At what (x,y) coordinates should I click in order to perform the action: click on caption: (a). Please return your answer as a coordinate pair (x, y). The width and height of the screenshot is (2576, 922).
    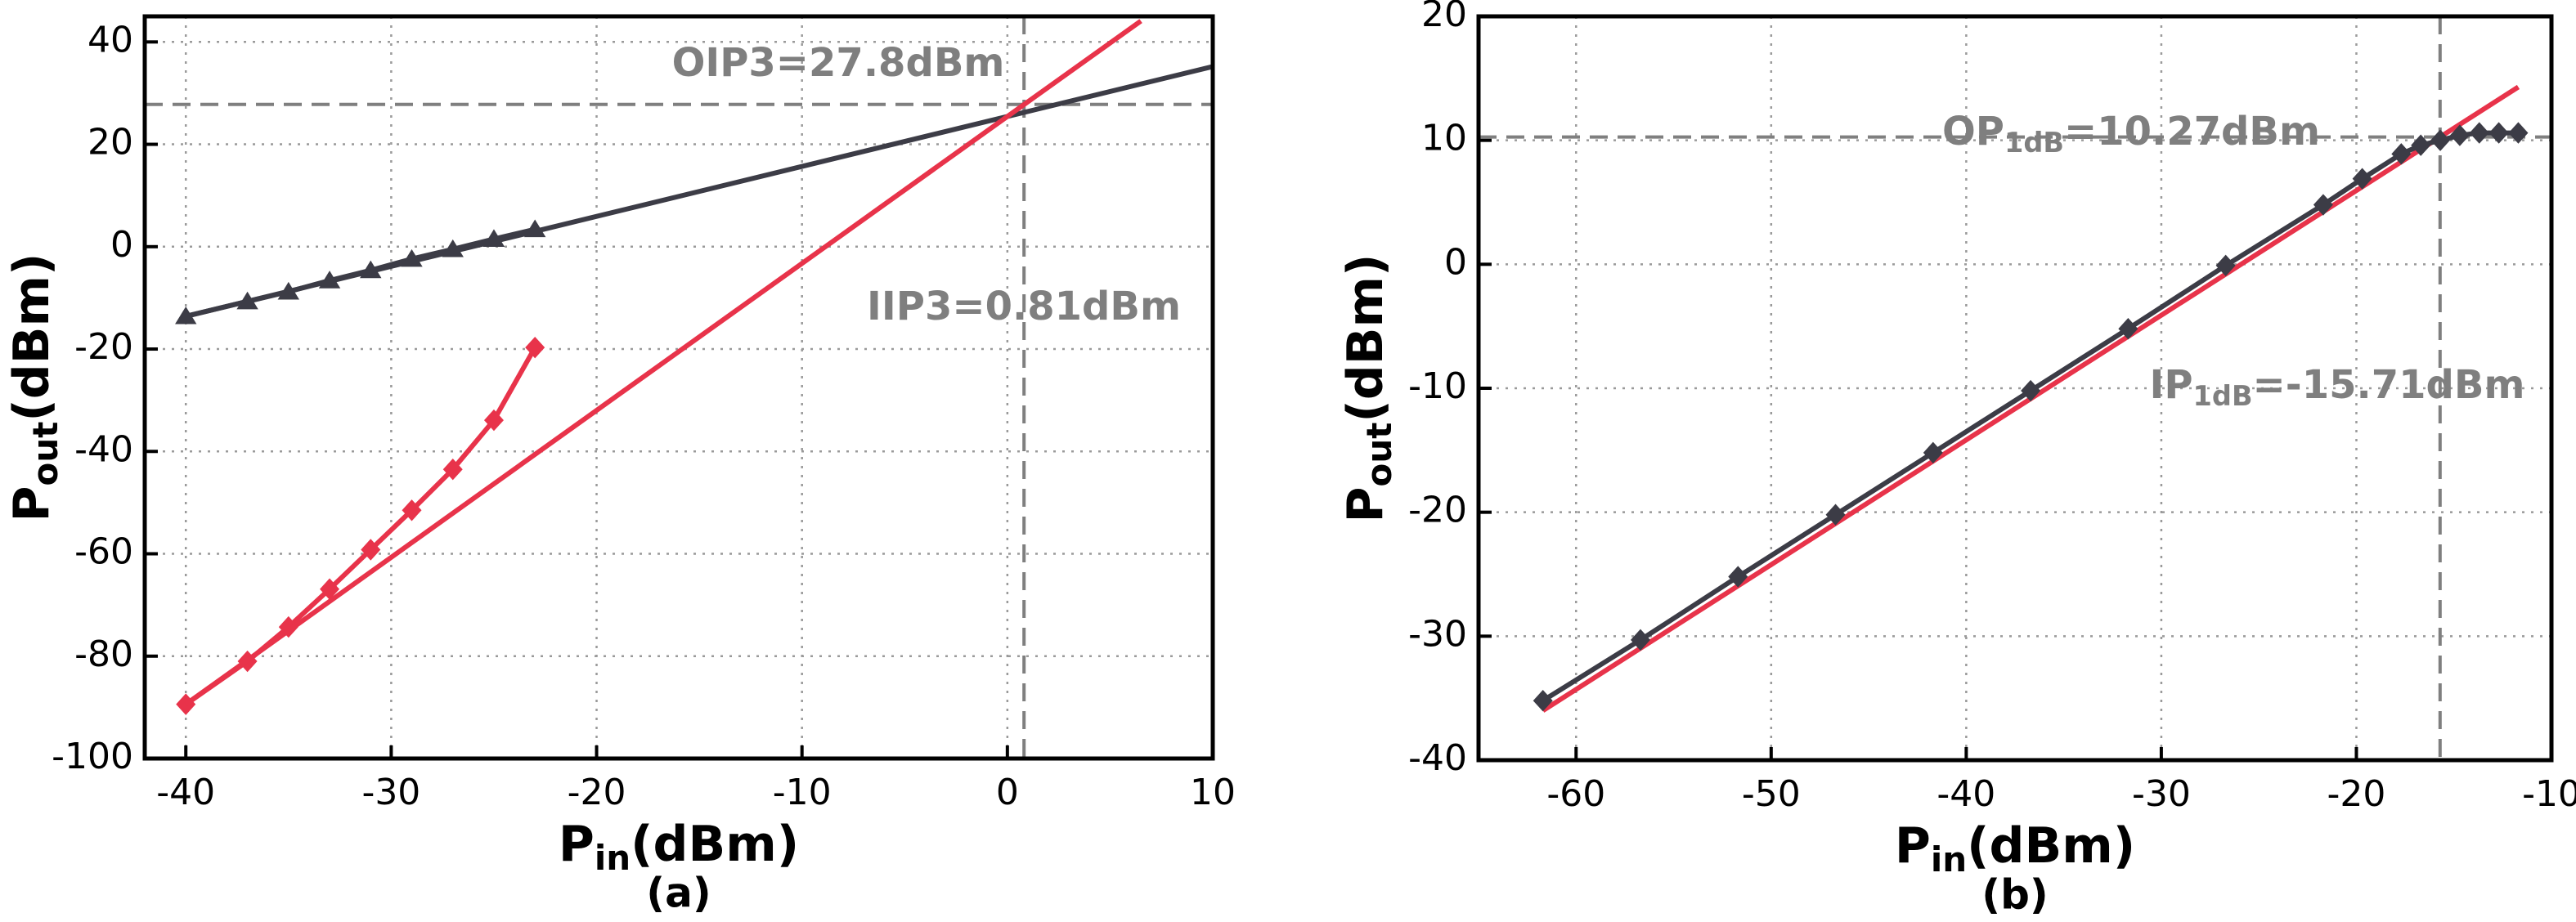
    Looking at the image, I should click on (678, 893).